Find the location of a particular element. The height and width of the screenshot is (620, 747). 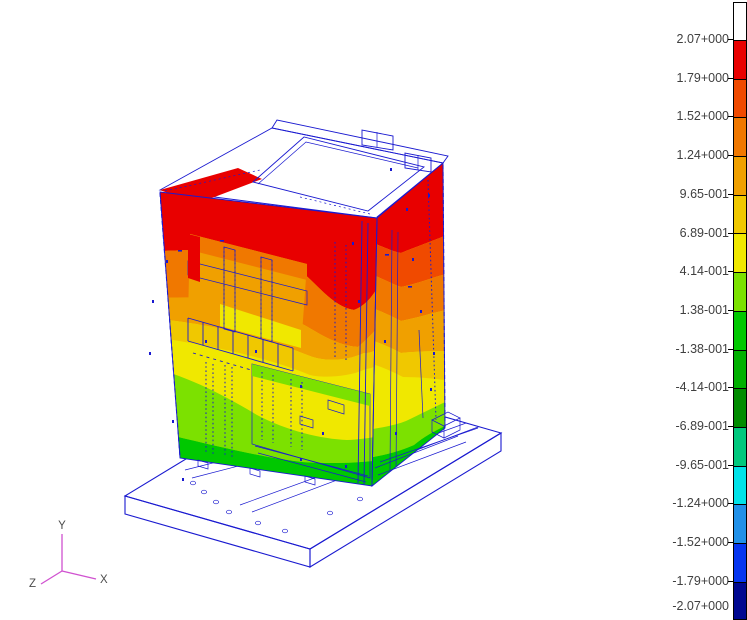

lid-panel is located at coordinates (339, 174).